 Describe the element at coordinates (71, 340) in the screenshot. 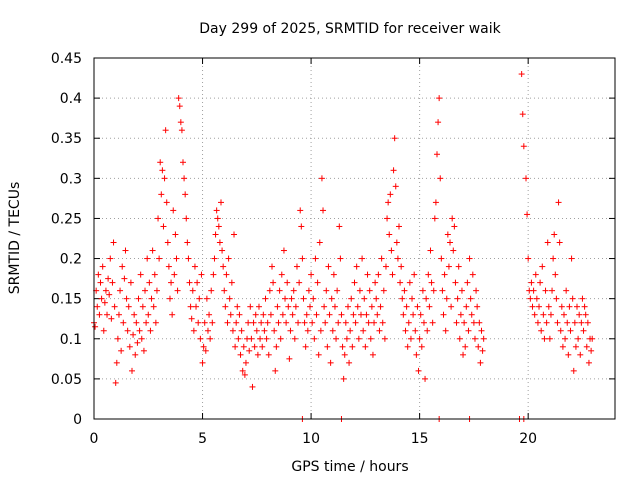

I see `y-tick-label: 0.1` at that location.